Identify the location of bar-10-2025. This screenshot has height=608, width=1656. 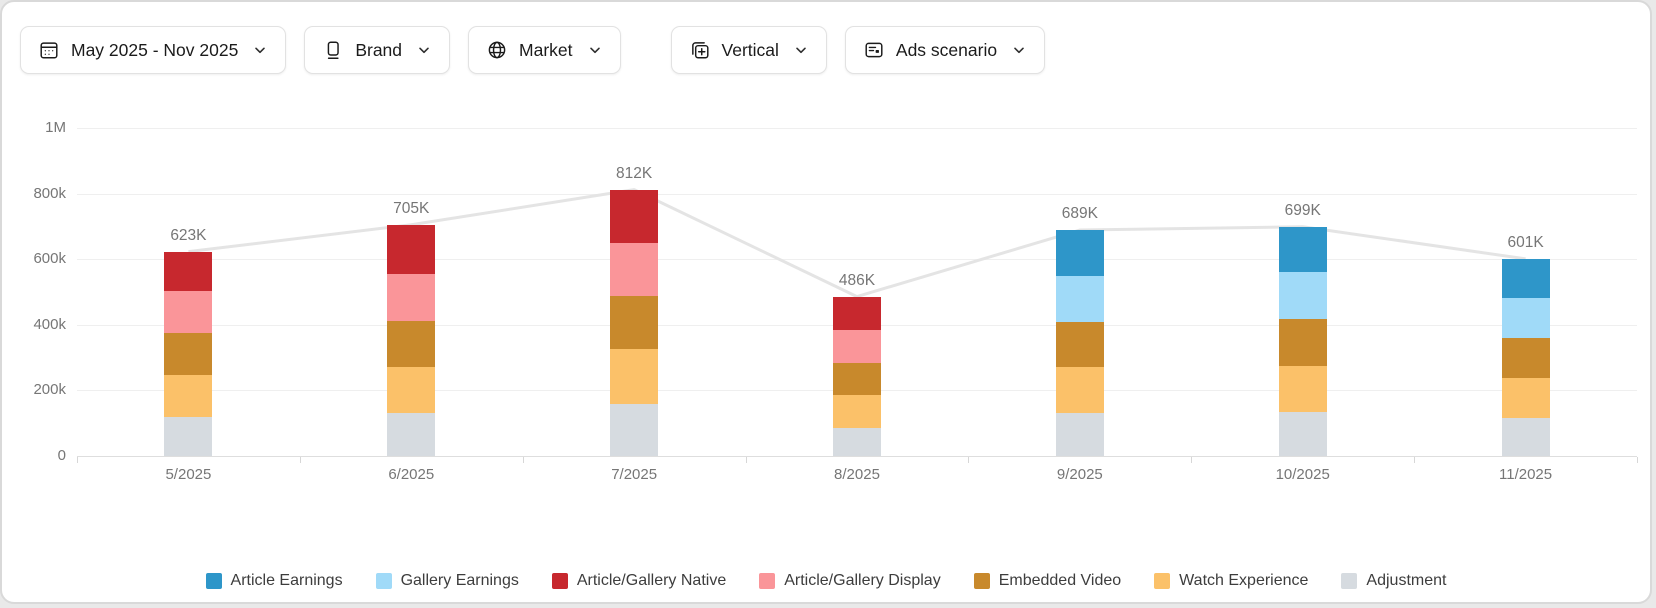
(1302, 341).